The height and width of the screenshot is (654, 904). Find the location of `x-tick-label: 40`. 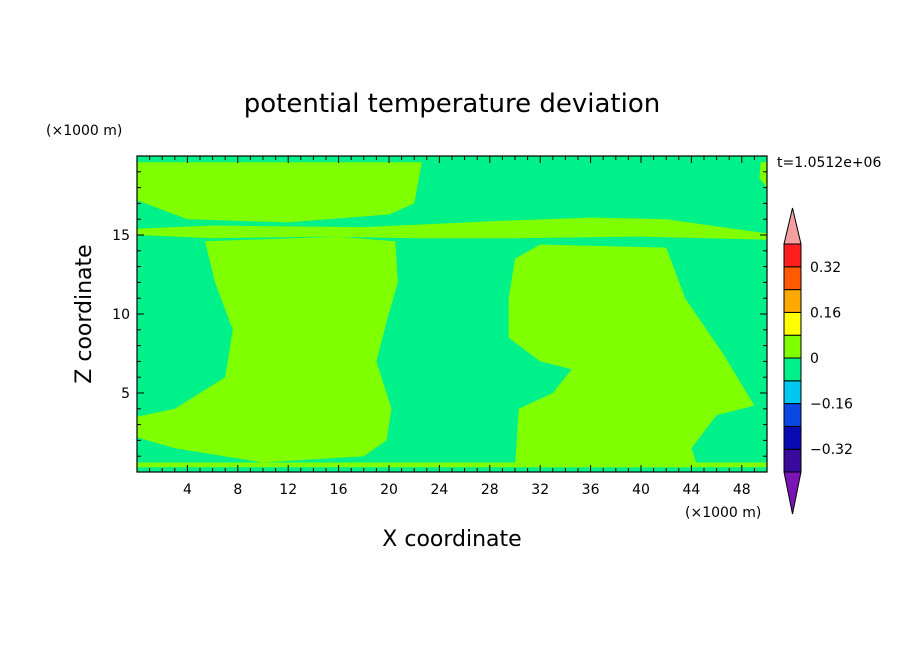

x-tick-label: 40 is located at coordinates (641, 490).